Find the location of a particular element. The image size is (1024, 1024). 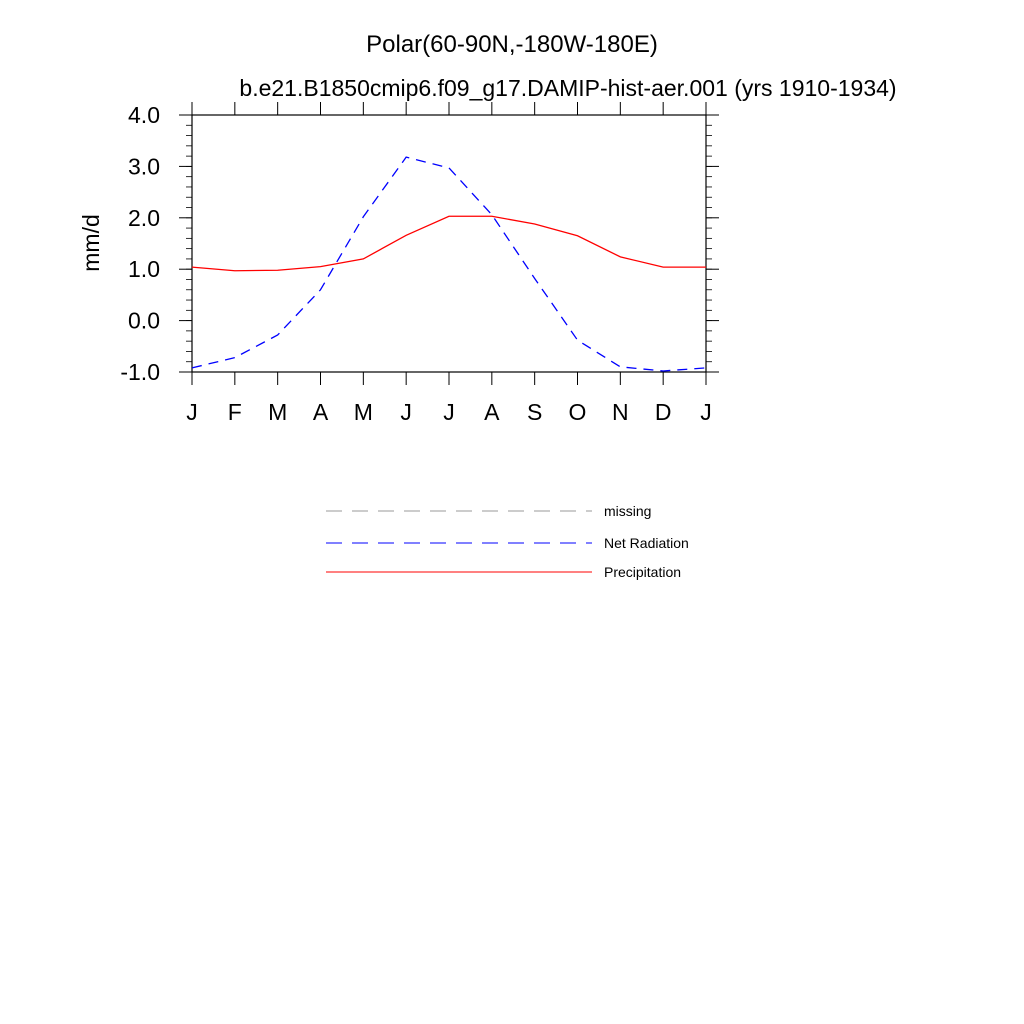

y-tick-label: -1.0 is located at coordinates (140, 372).